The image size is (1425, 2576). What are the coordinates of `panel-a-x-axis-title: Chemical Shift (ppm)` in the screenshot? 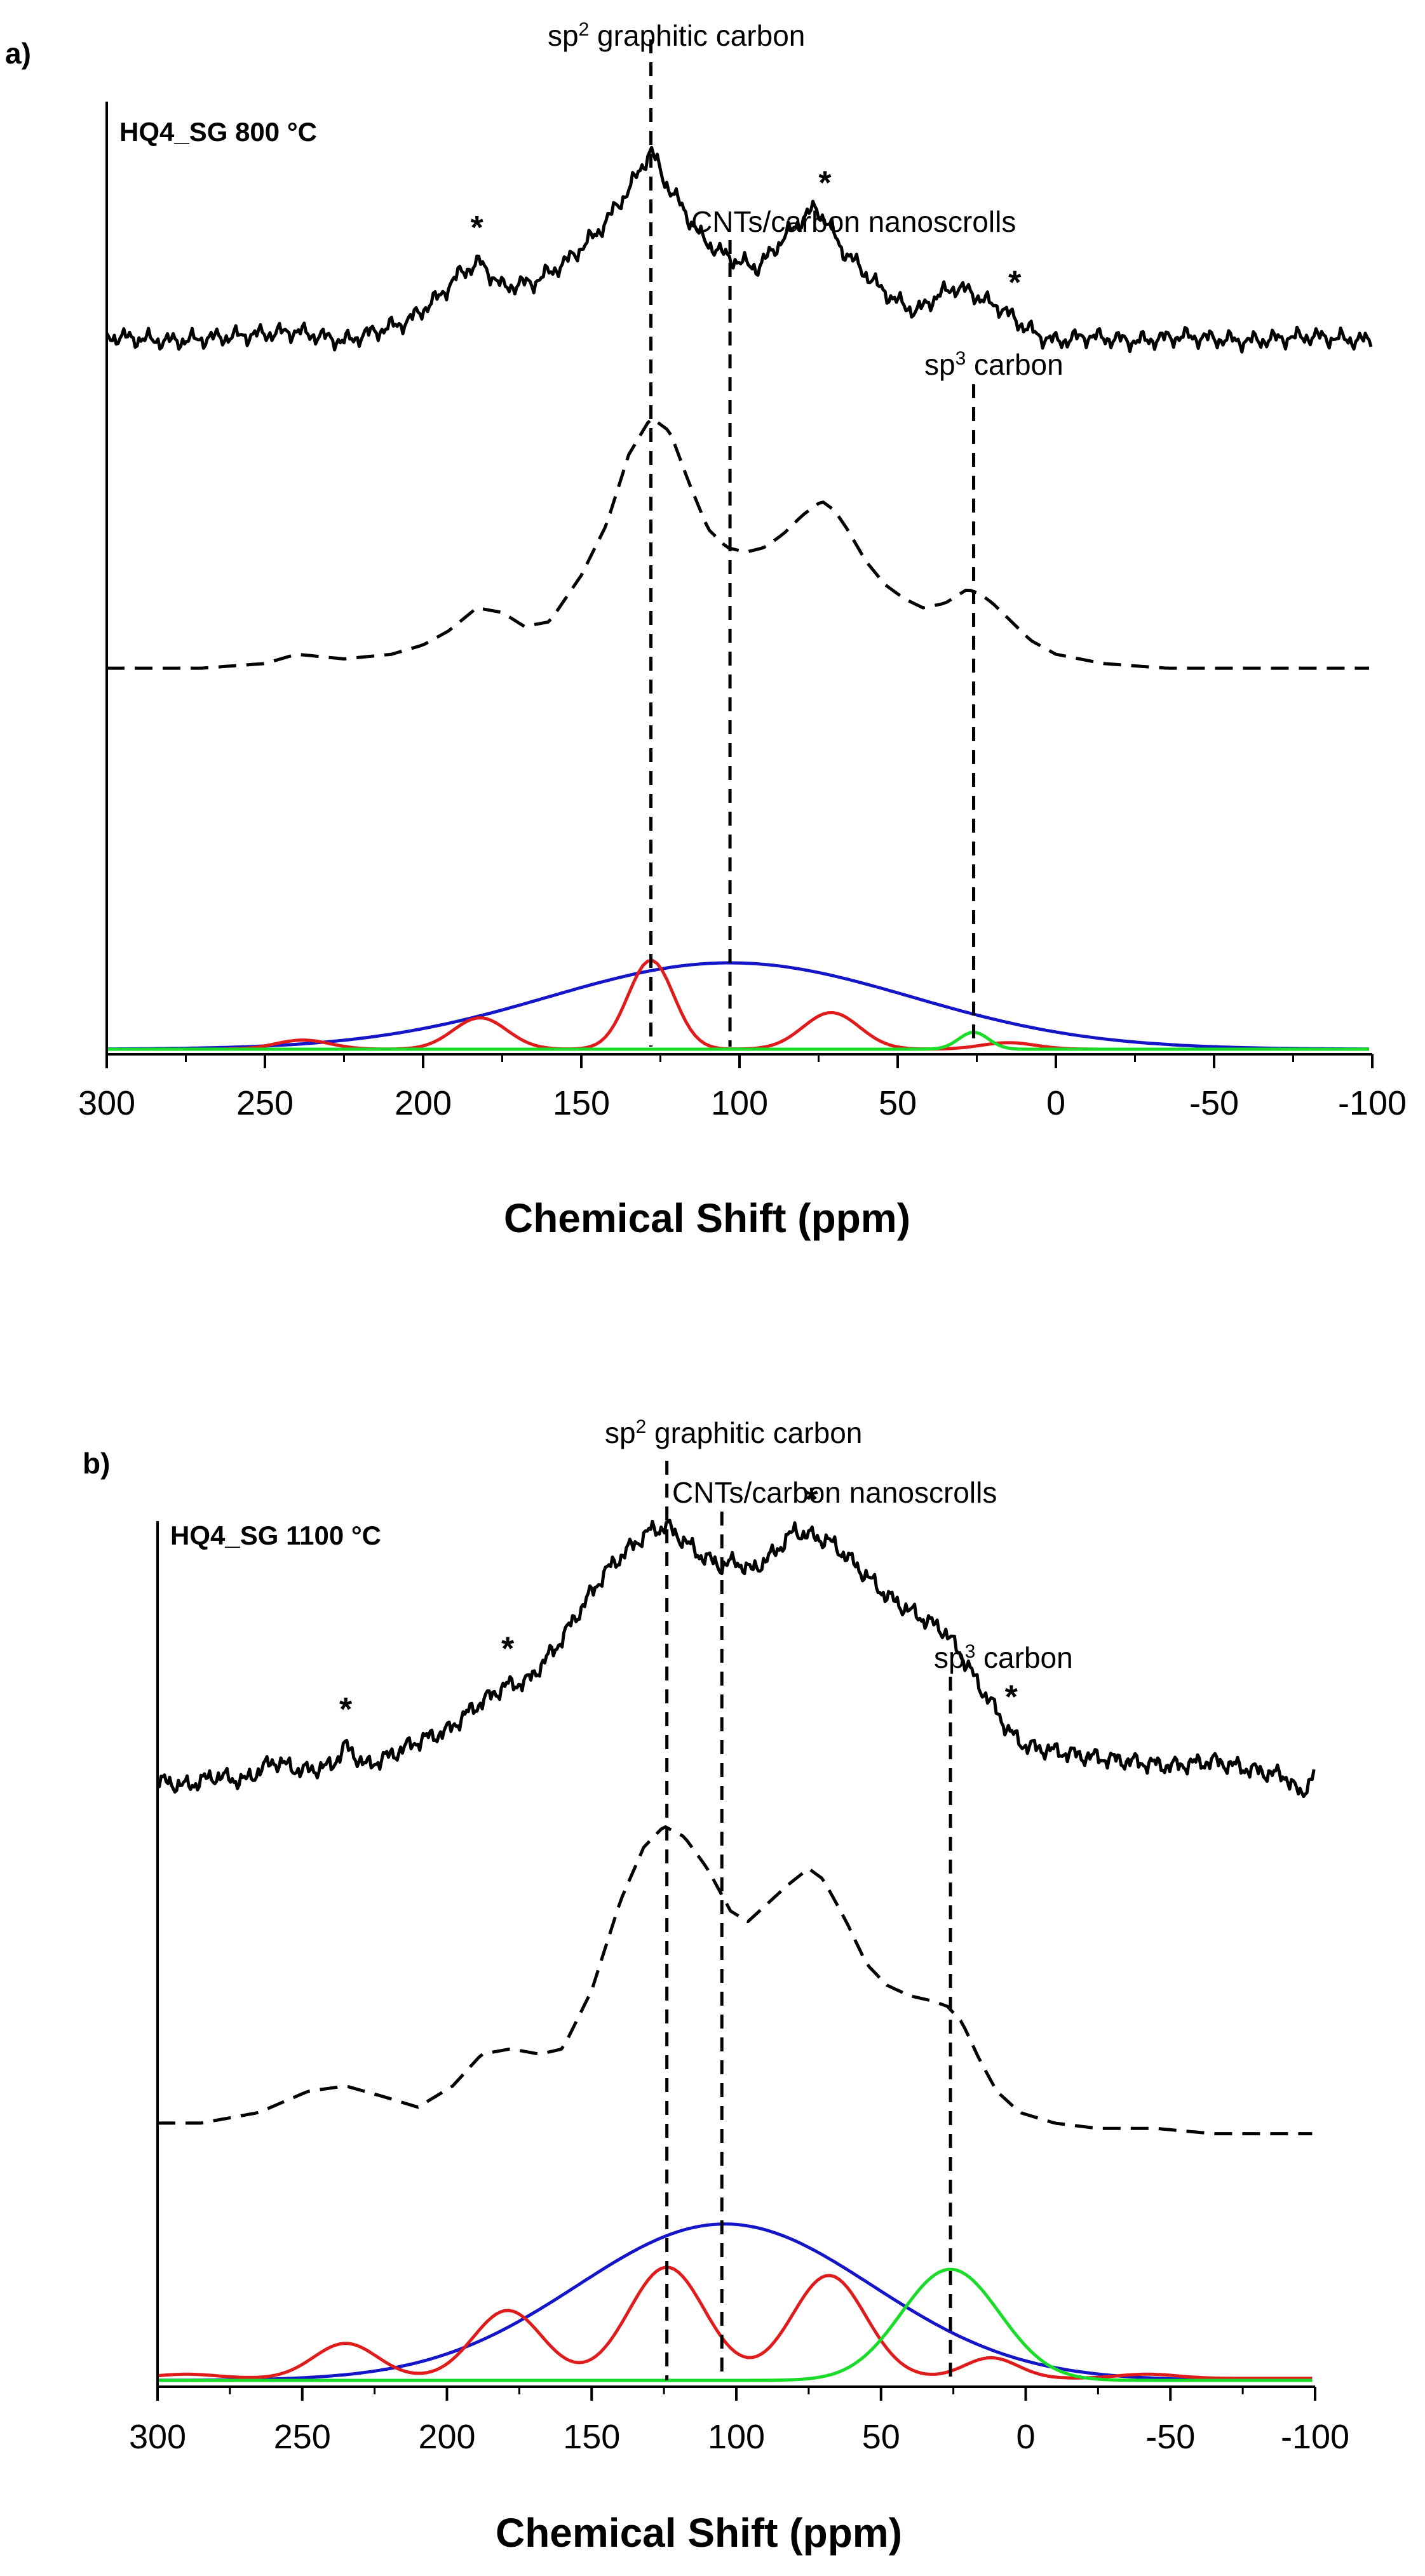 It's located at (707, 1218).